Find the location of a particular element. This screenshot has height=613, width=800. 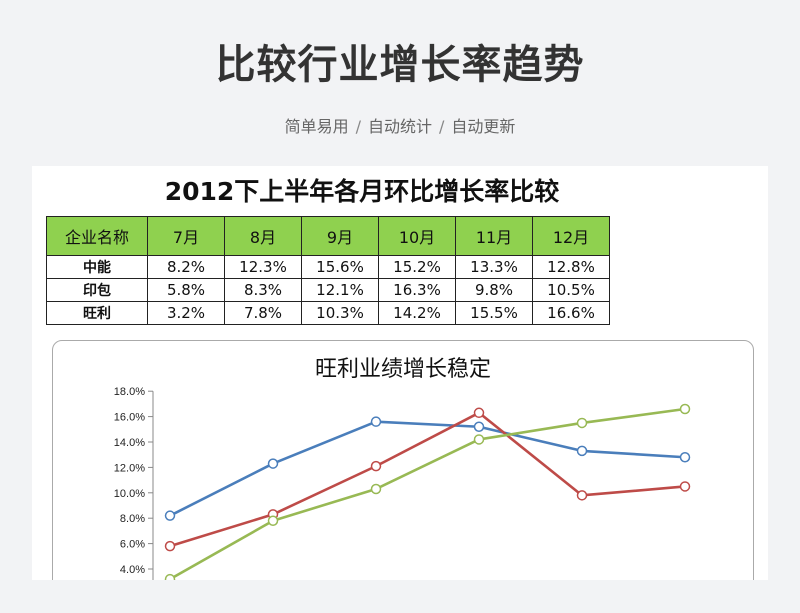

subtitle: 简单易用 / 自动统计 / 自动更新 is located at coordinates (400, 125).